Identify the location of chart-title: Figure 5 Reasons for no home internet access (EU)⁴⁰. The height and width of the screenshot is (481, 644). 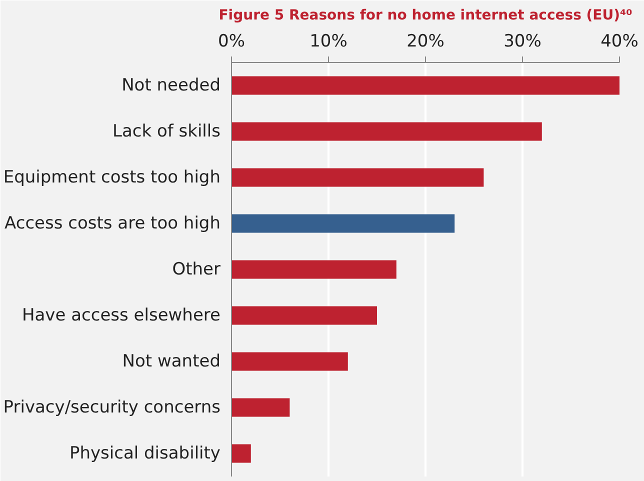
(425, 16).